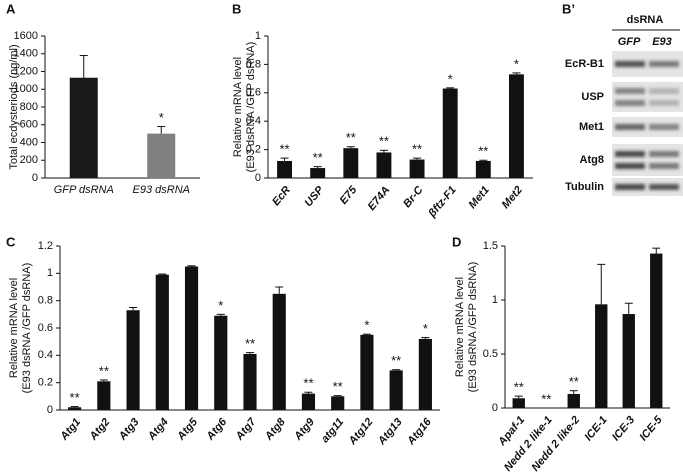 The width and height of the screenshot is (683, 473). What do you see at coordinates (304, 429) in the screenshot?
I see `x-tick-label: Atg9` at bounding box center [304, 429].